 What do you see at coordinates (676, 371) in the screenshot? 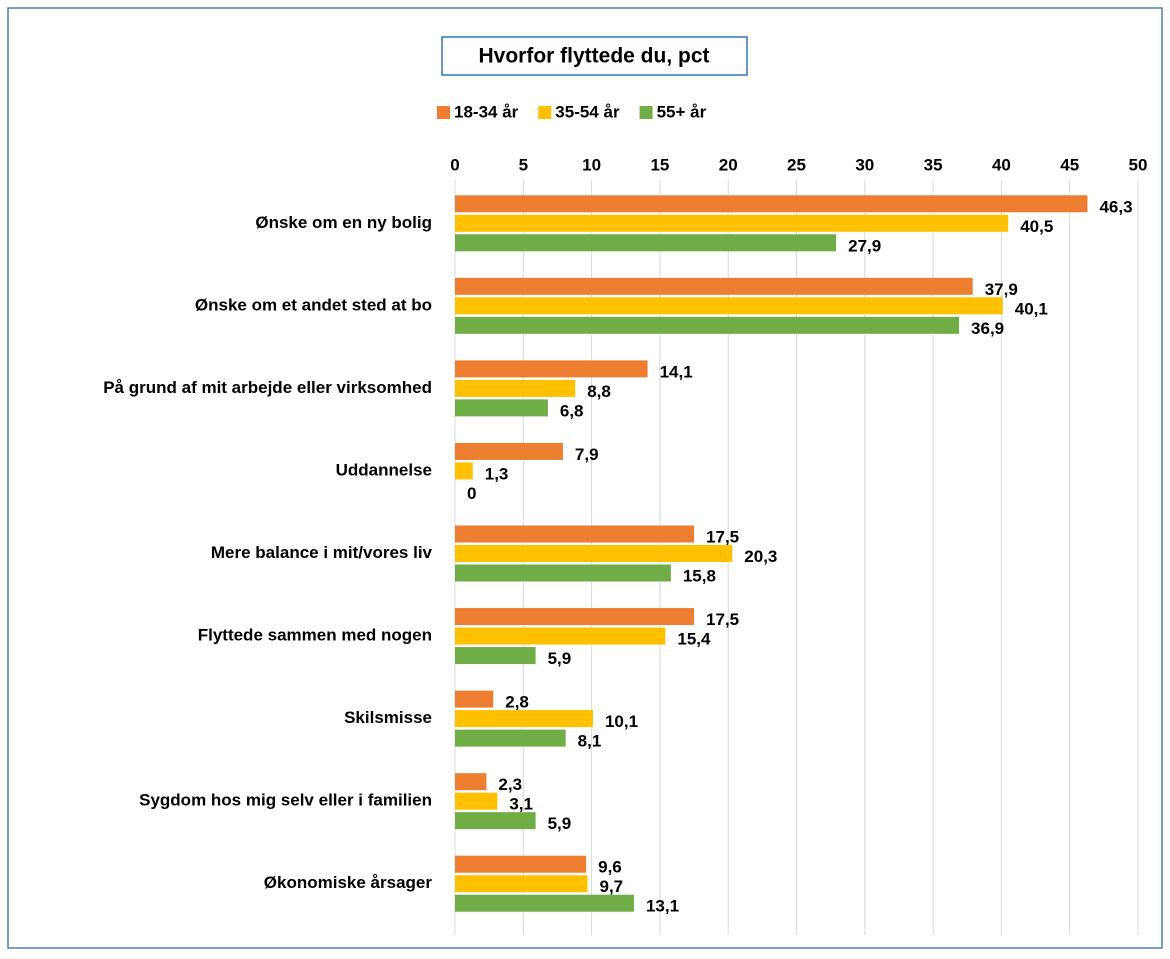
I see `data-label: 14,1` at bounding box center [676, 371].